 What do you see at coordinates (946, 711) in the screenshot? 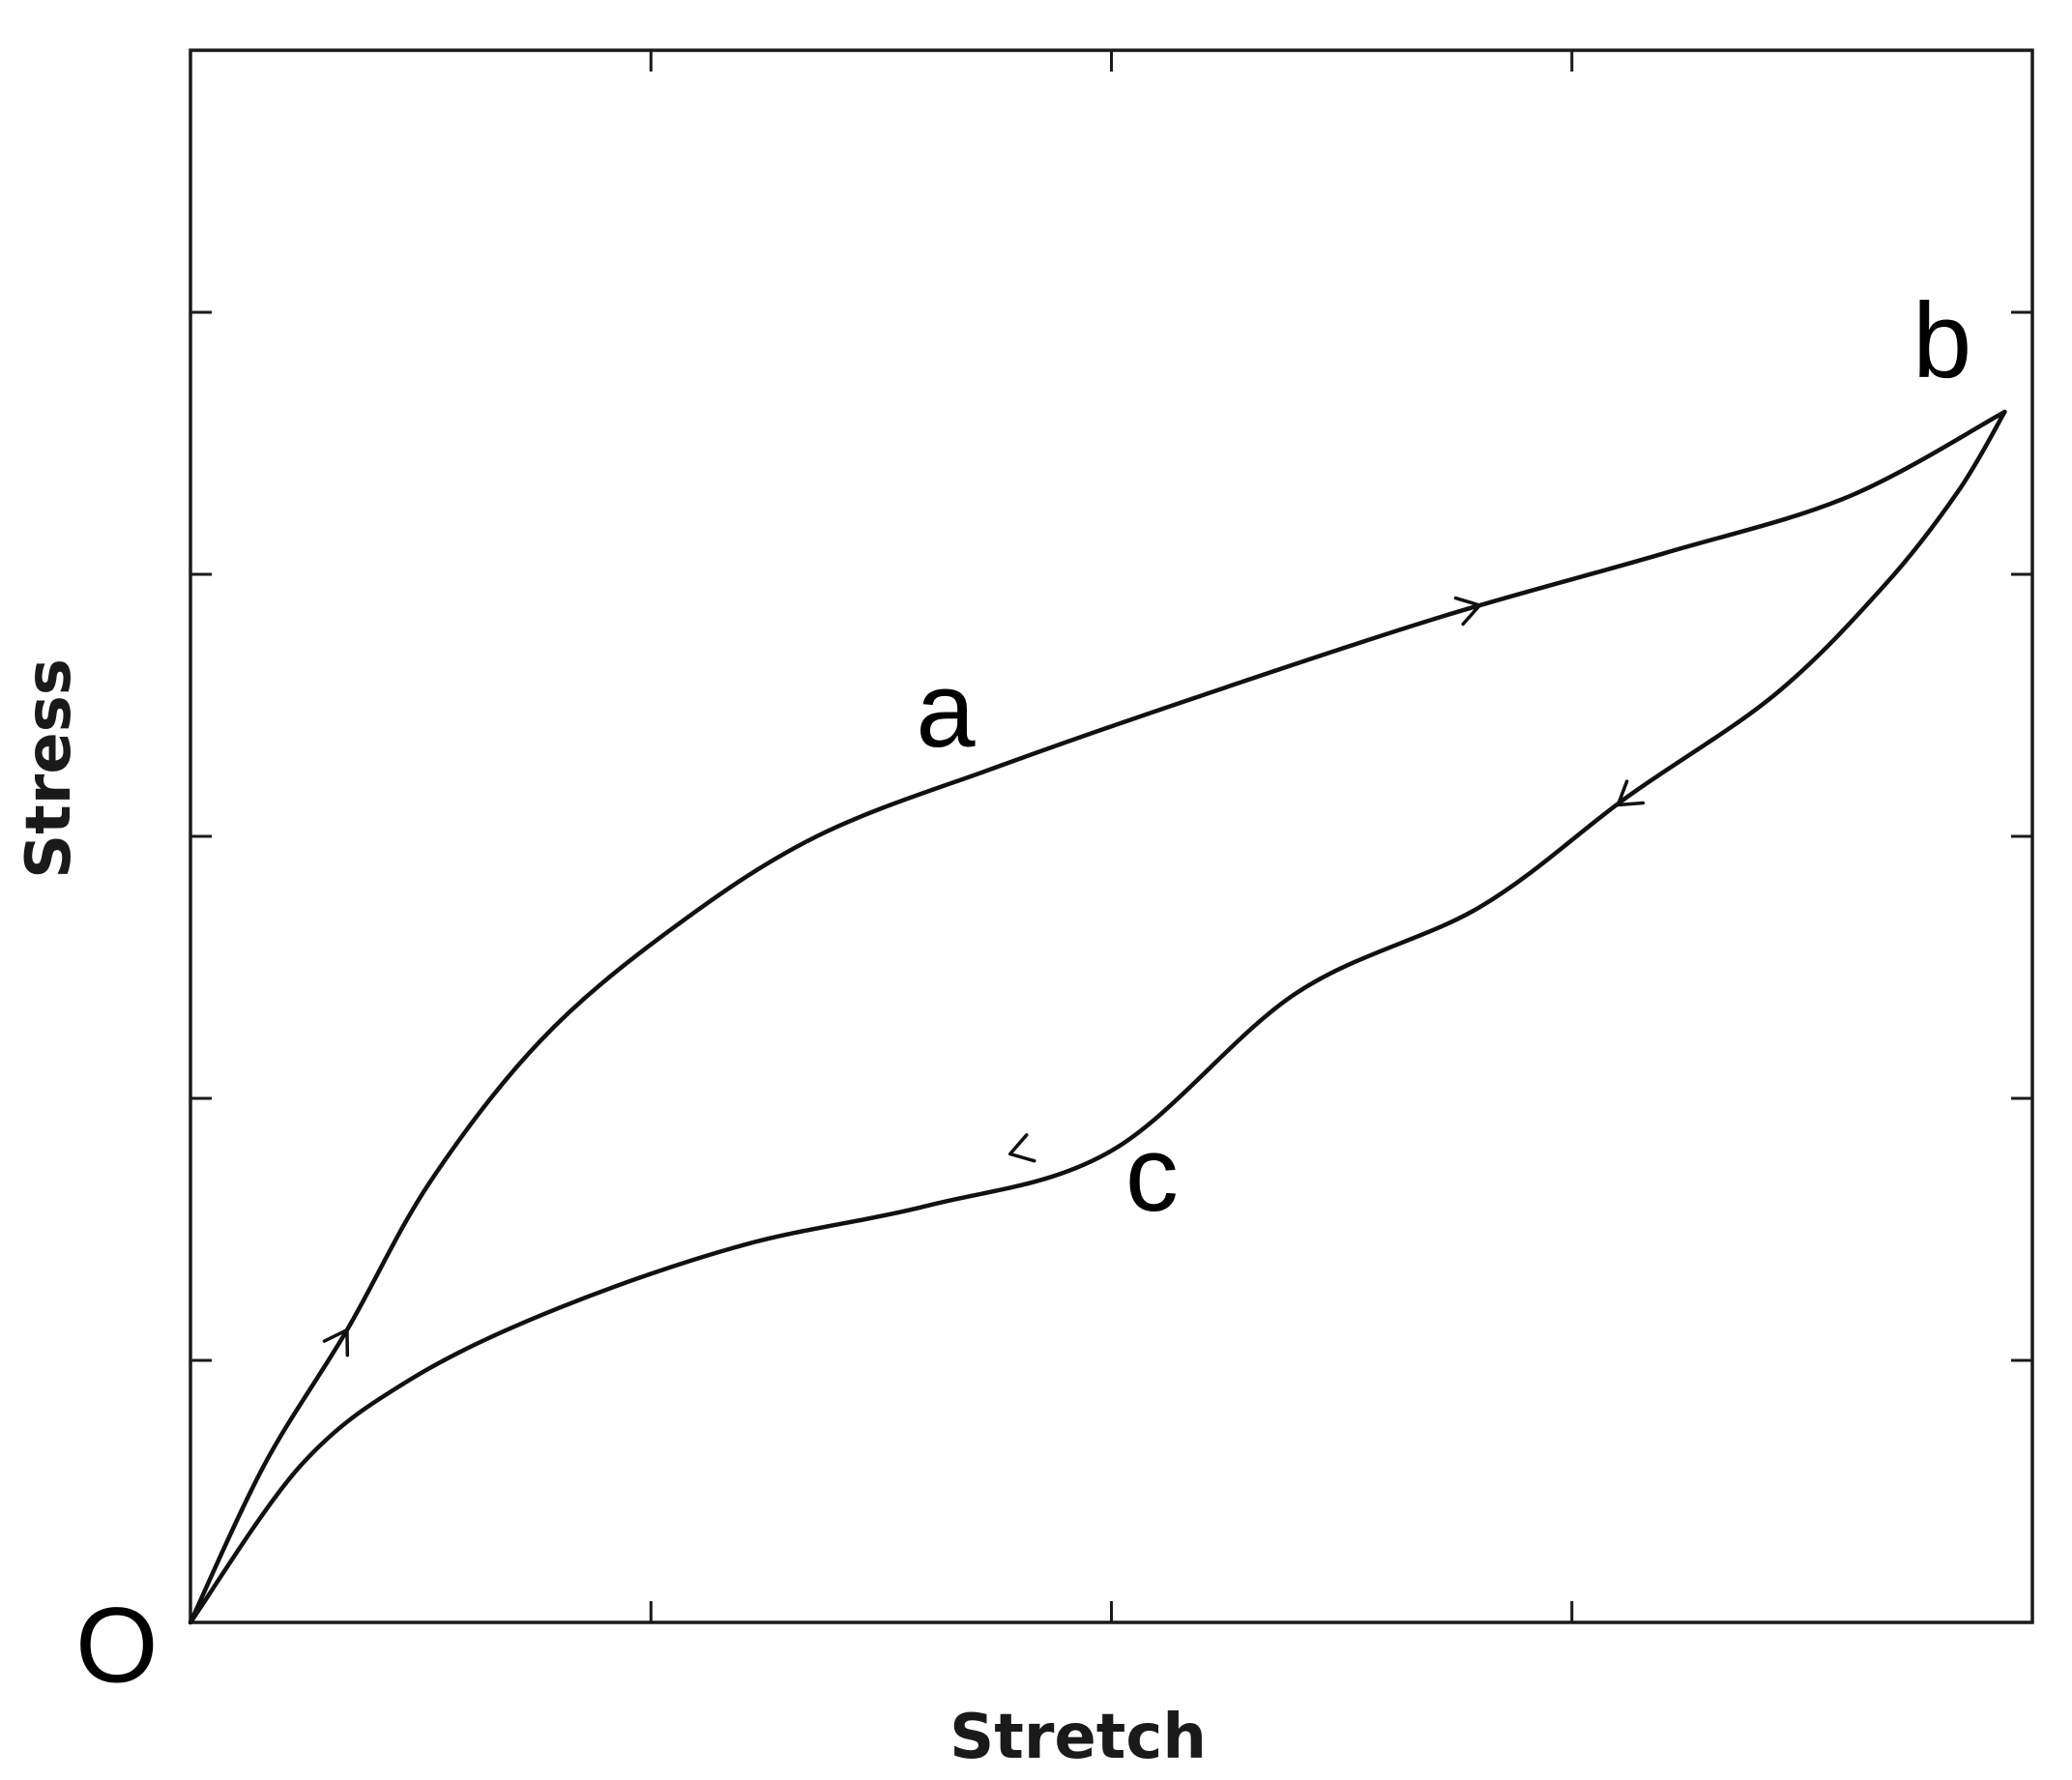
I see `label-a: a` at bounding box center [946, 711].